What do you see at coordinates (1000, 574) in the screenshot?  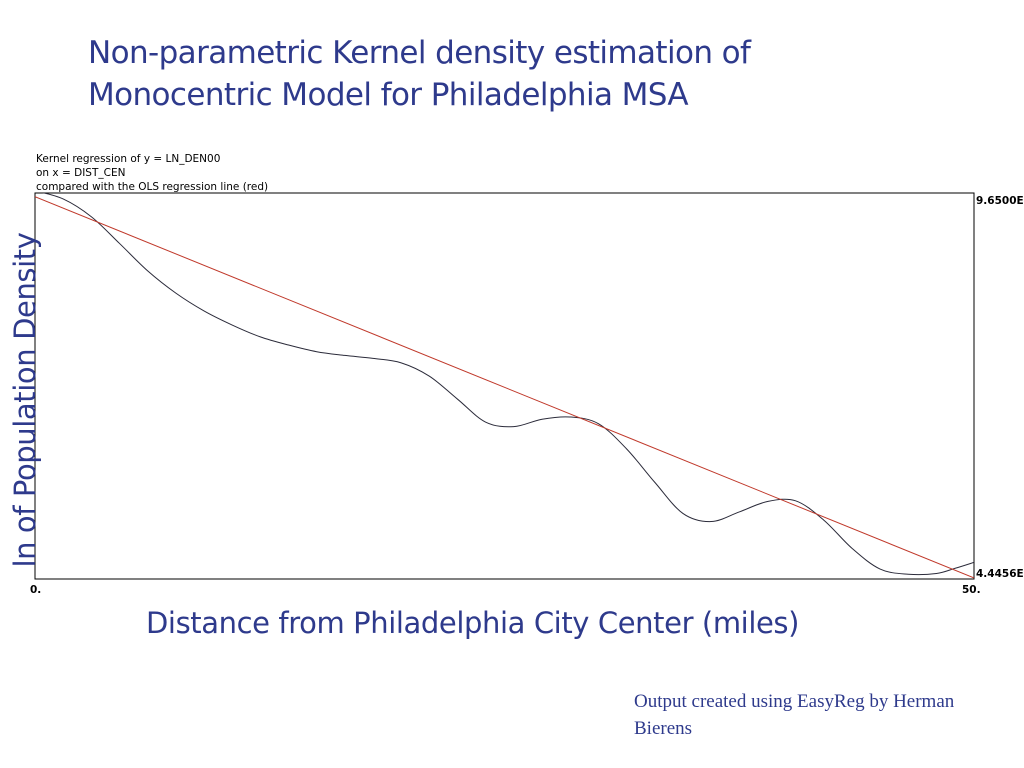 I see `y-tick-label-min: 4.4456E` at bounding box center [1000, 574].